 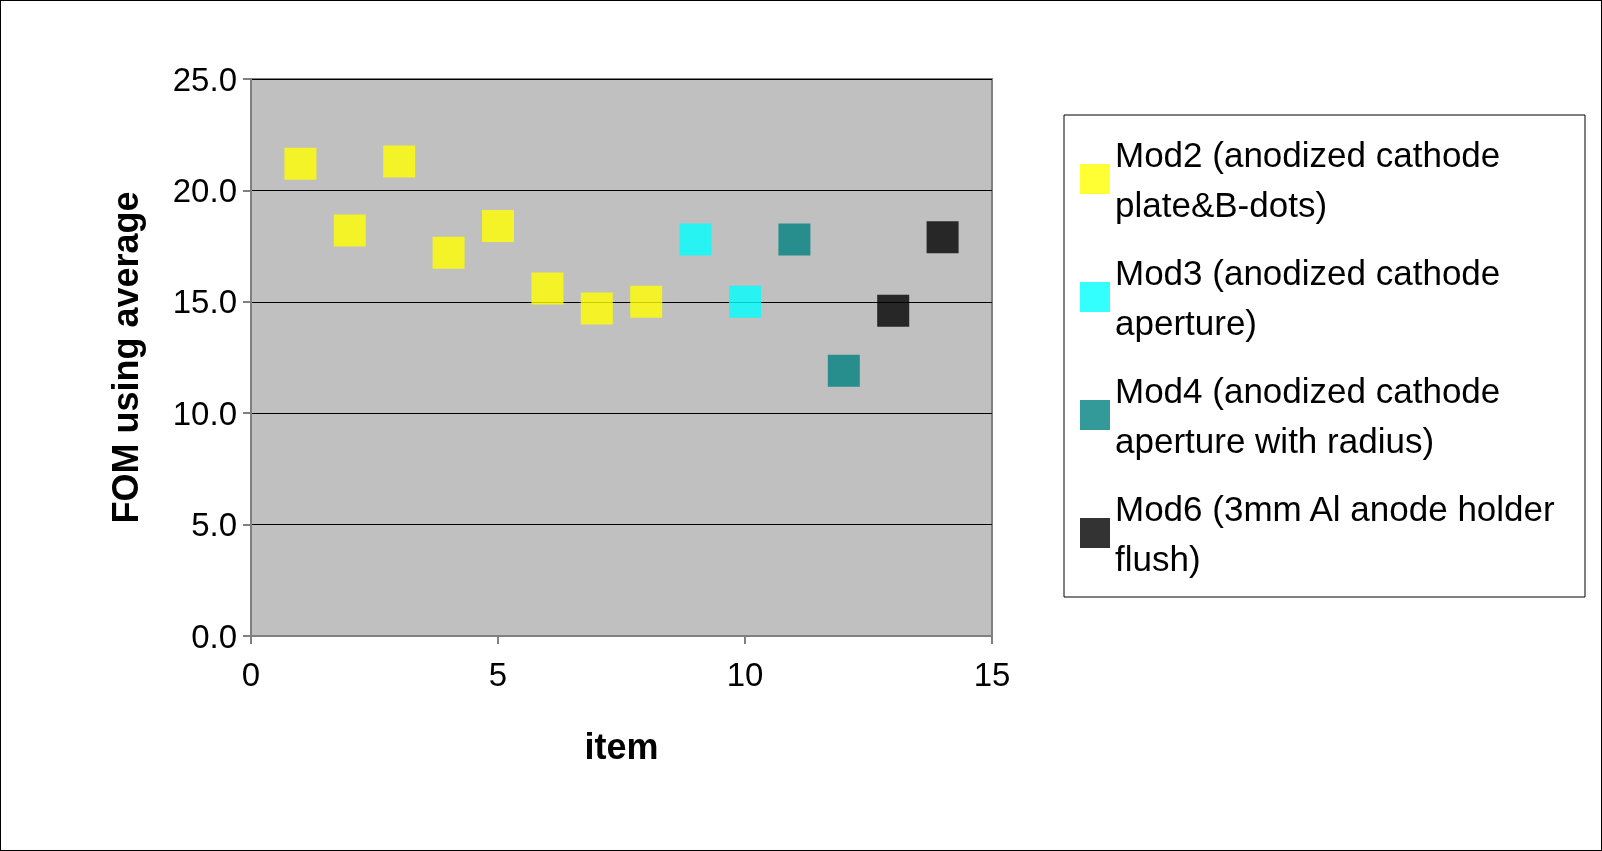 What do you see at coordinates (204, 413) in the screenshot?
I see `y-tick-label: 10.0` at bounding box center [204, 413].